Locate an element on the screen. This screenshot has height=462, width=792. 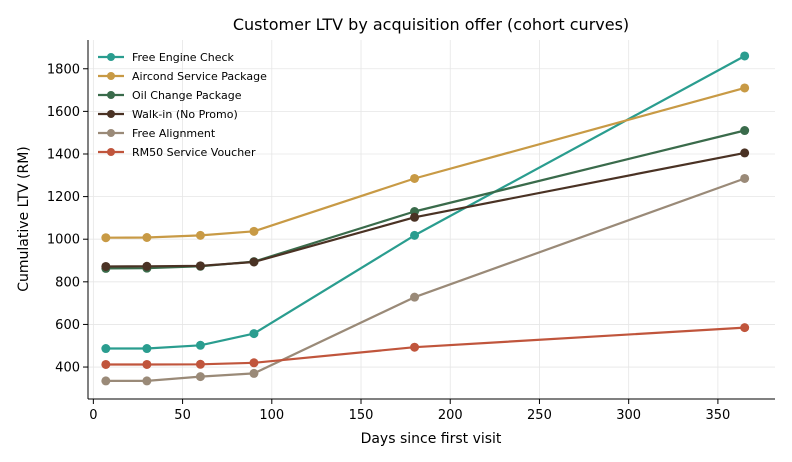
legend-label: RM50 Service Voucher is located at coordinates (194, 152).